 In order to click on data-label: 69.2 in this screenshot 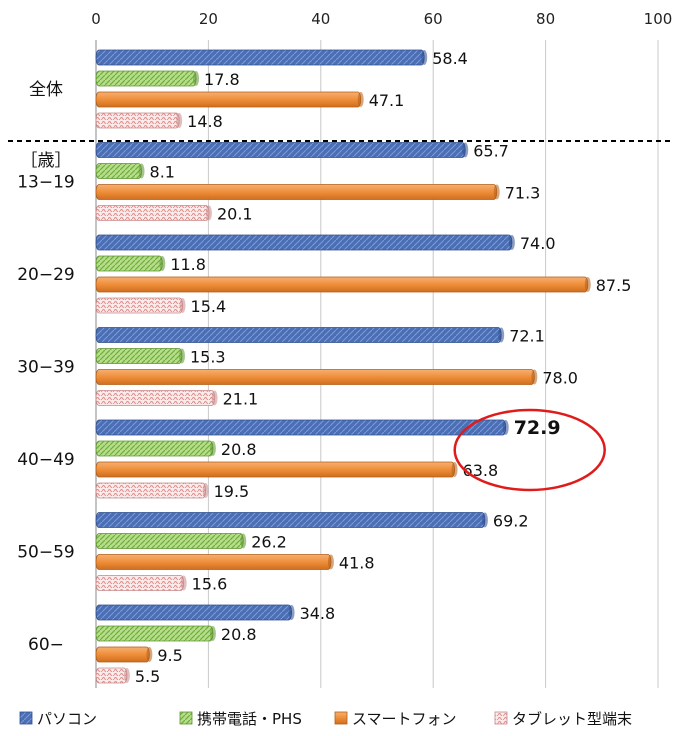, I will do `click(511, 521)`.